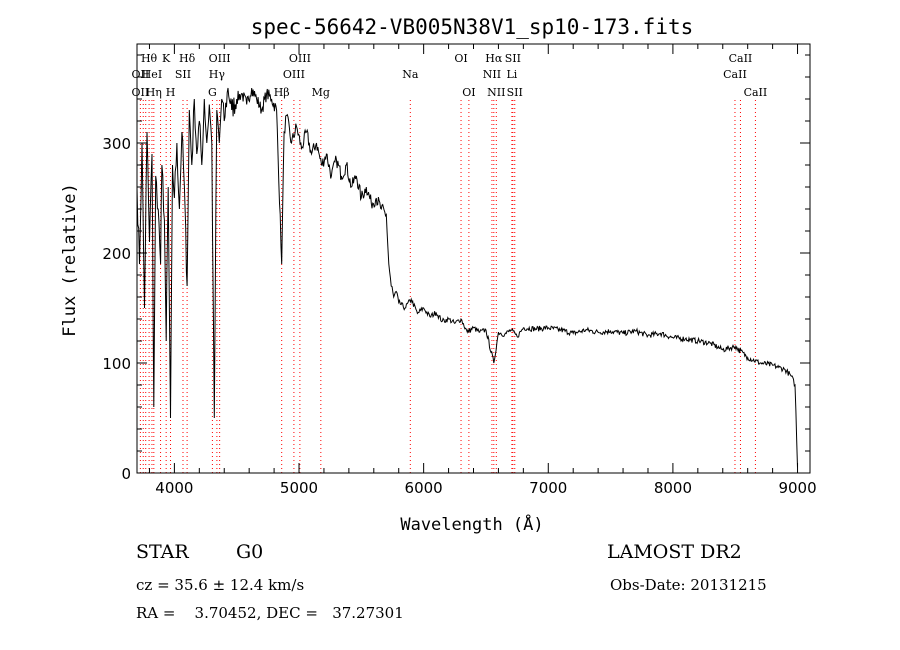  I want to click on tick-label: 5000, so click(299, 488).